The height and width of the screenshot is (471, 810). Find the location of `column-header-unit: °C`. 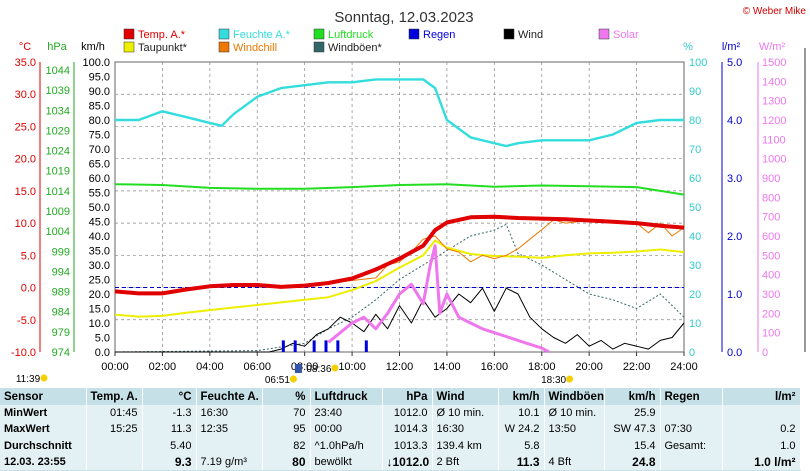

column-header-unit: °C is located at coordinates (169, 397).